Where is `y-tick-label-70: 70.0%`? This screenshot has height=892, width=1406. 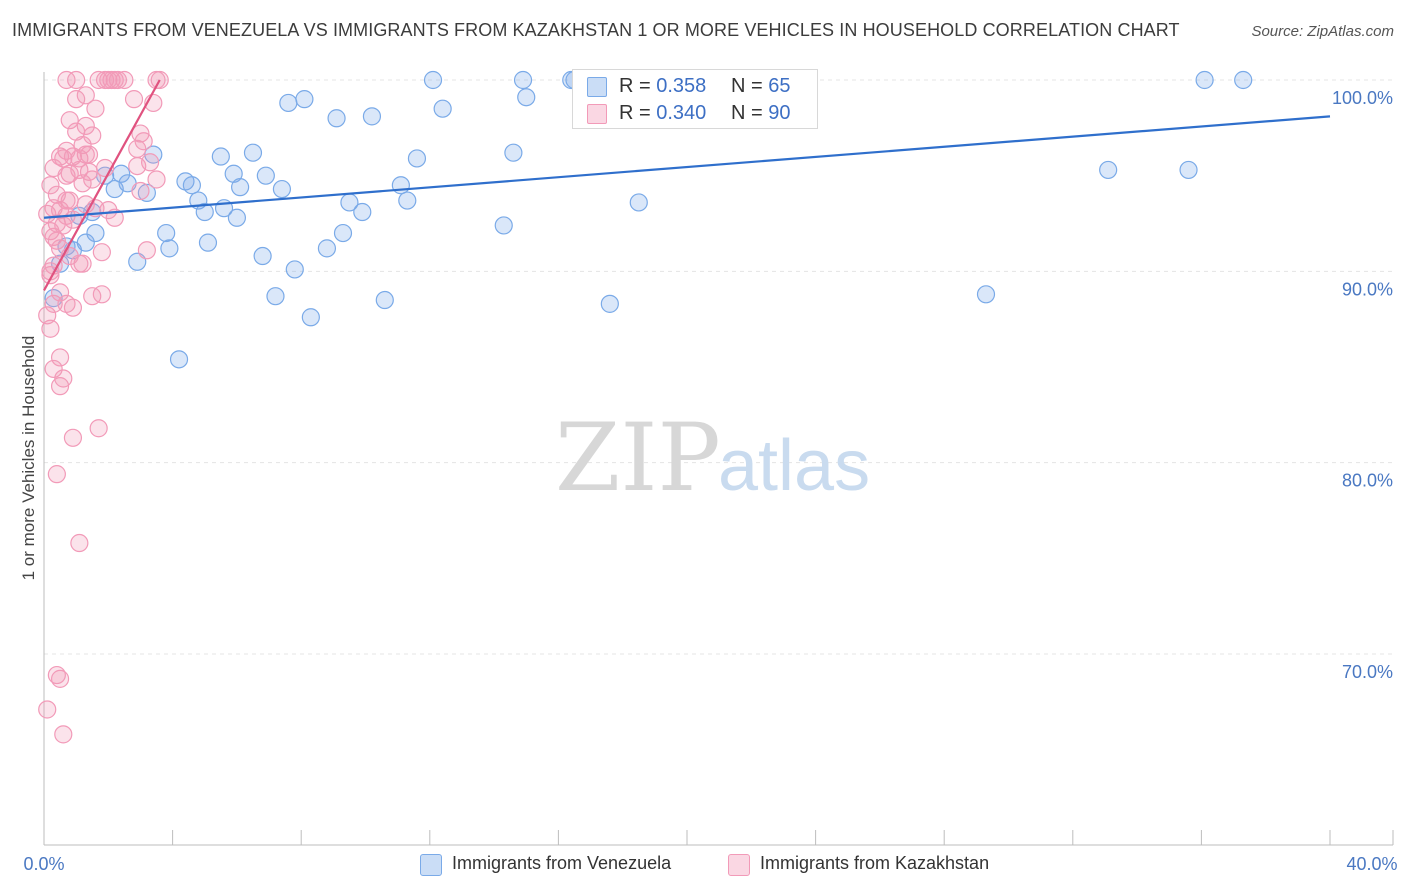
y-tick-label-70: 70.0% is located at coordinates (1367, 672).